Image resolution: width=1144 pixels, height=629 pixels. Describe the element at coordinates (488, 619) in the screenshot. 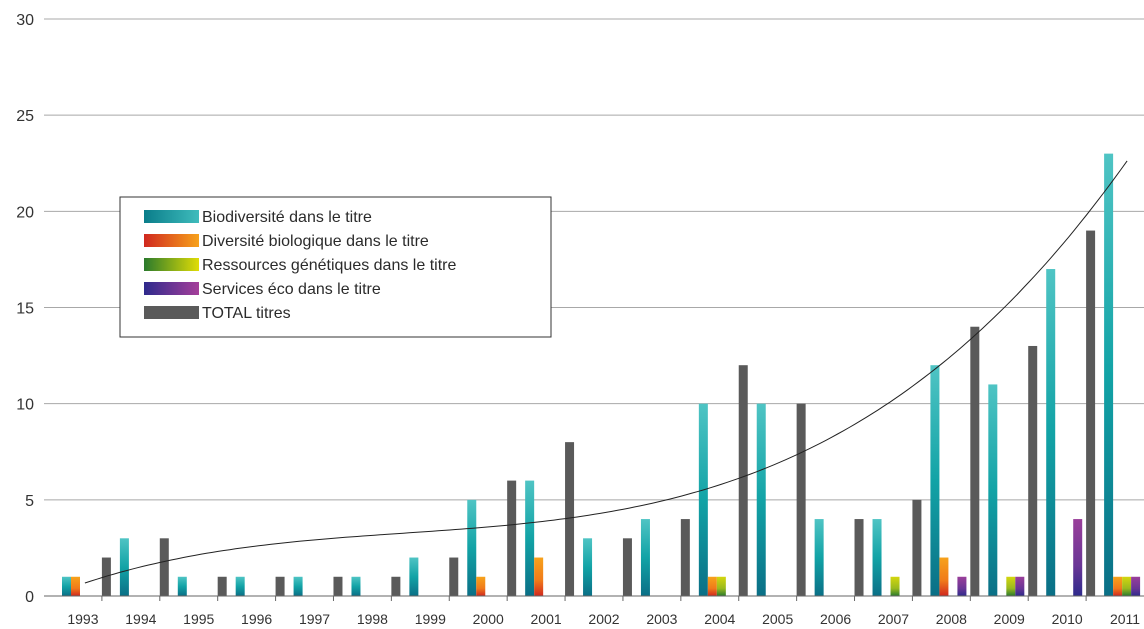

I see `x-tick-label: 2000` at that location.